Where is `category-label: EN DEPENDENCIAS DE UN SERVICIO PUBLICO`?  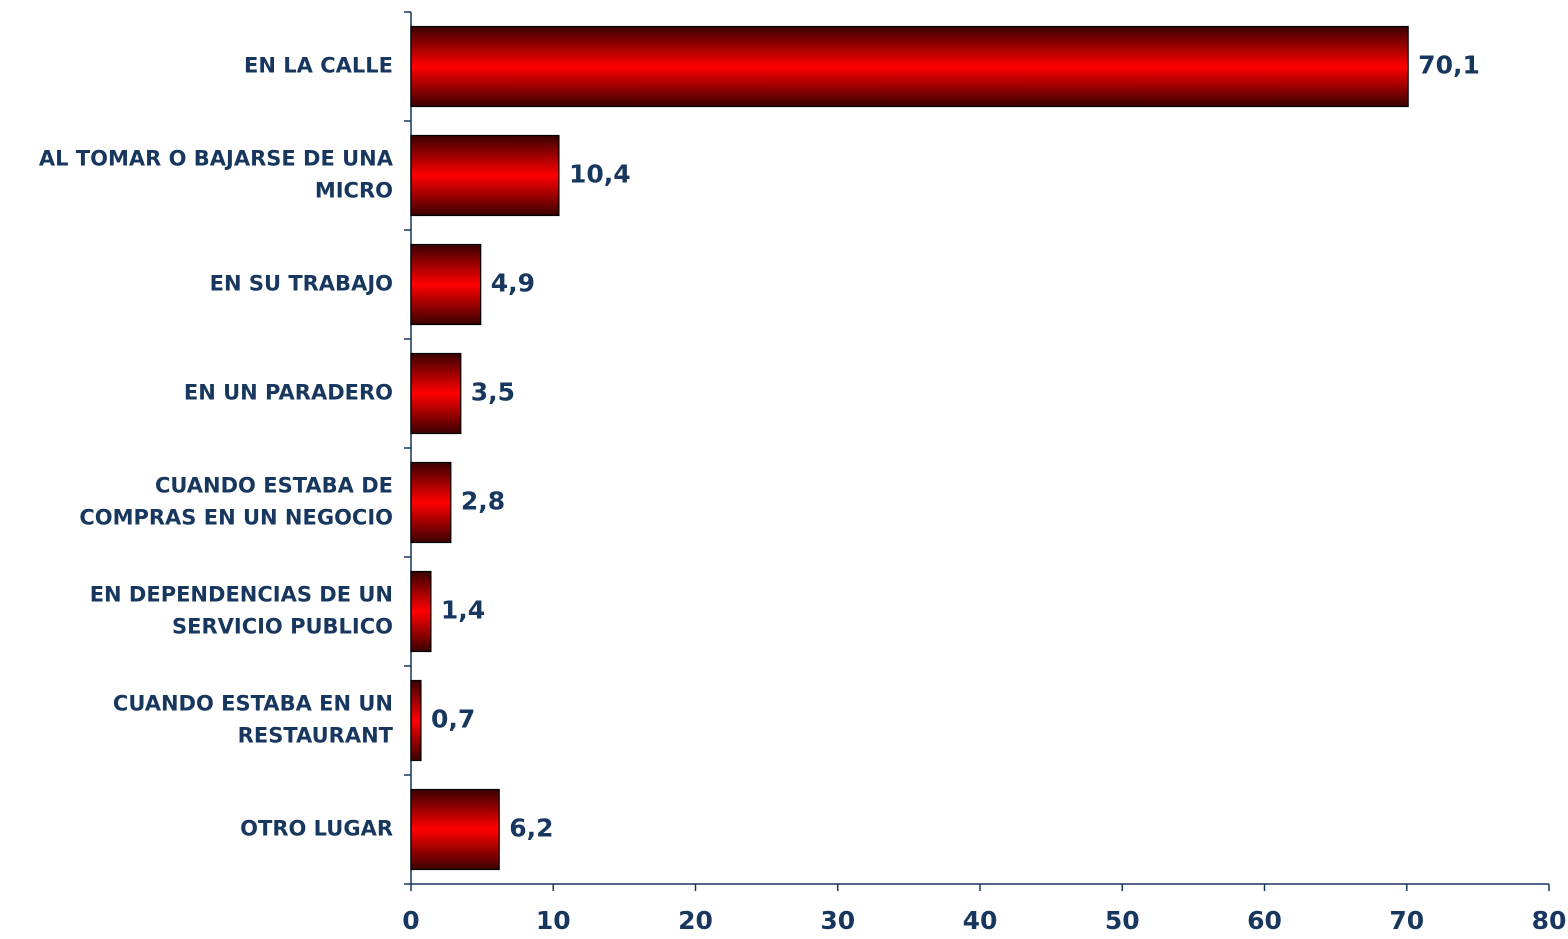
category-label: EN DEPENDENCIAS DE UN SERVICIO PUBLICO is located at coordinates (241, 611).